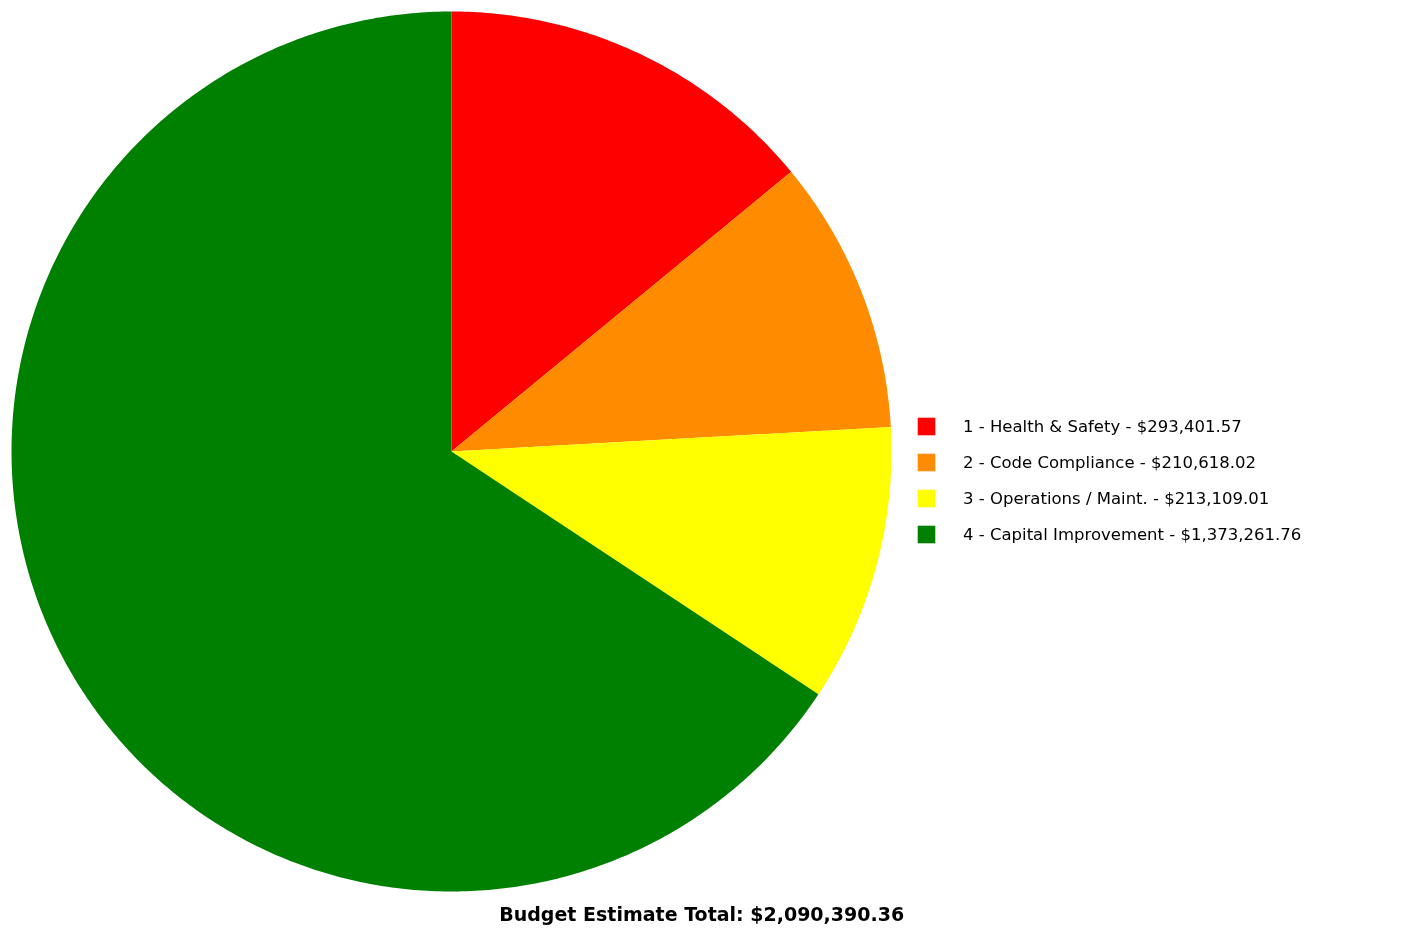 This screenshot has width=1409, height=931. What do you see at coordinates (1132, 534) in the screenshot?
I see `legend-label: 4 - Capital Improvement - $1,373,261.76` at bounding box center [1132, 534].